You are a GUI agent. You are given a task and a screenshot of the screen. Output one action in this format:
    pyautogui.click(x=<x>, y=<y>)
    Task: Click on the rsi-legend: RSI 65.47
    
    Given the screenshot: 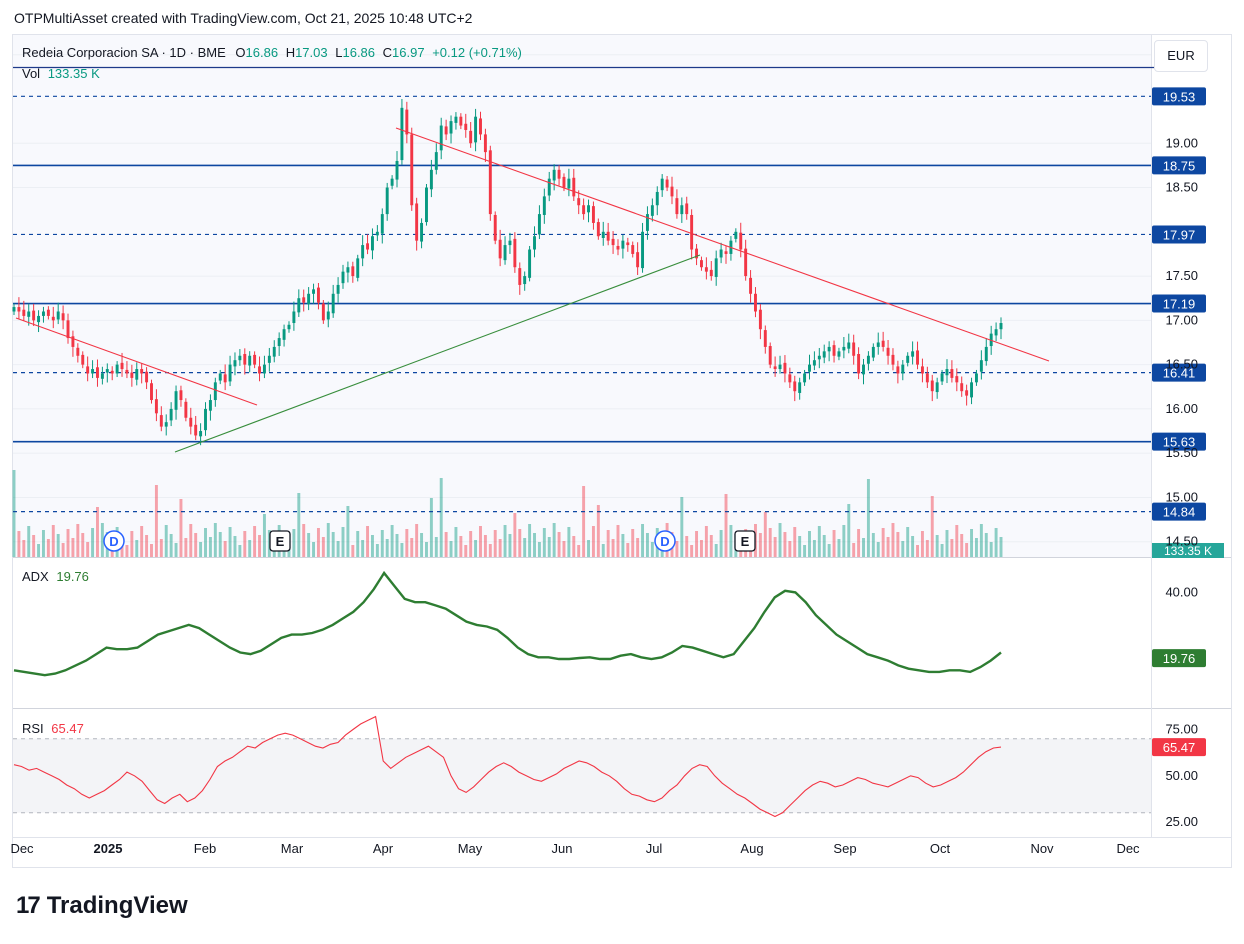 What is the action you would take?
    pyautogui.click(x=53, y=728)
    